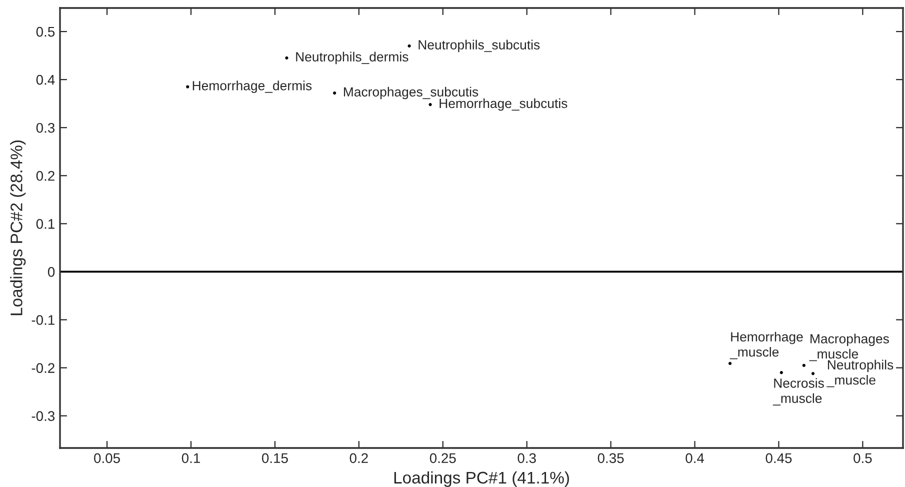  Describe the element at coordinates (43, 416) in the screenshot. I see `y-tick-label: -0.3` at that location.